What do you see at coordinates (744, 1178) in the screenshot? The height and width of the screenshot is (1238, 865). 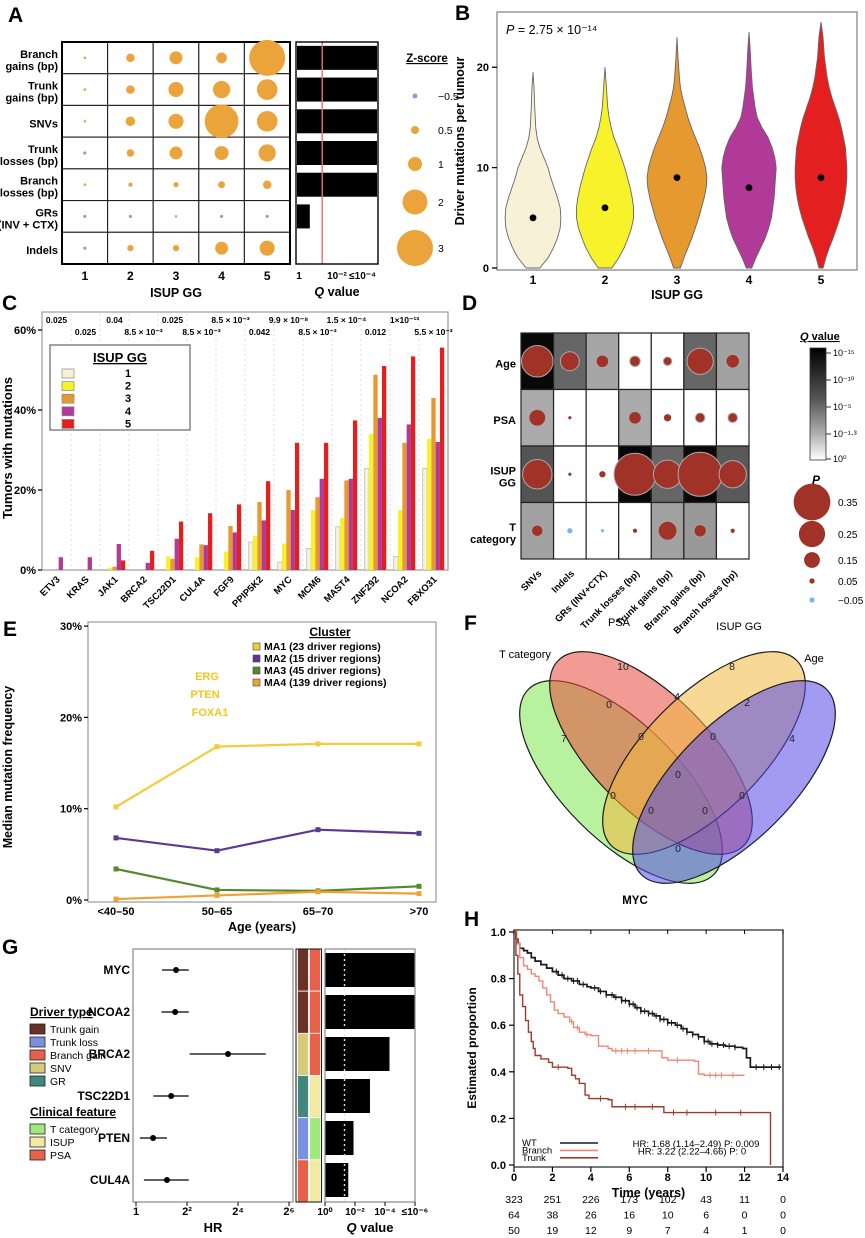 I see `x-tick-label: 12` at bounding box center [744, 1178].